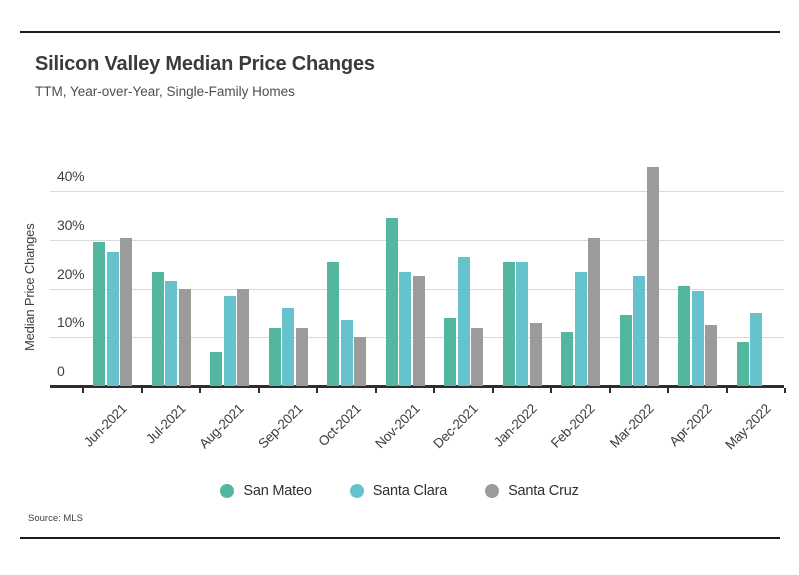  What do you see at coordinates (71, 176) in the screenshot?
I see `y-tick-label: 40%` at bounding box center [71, 176].